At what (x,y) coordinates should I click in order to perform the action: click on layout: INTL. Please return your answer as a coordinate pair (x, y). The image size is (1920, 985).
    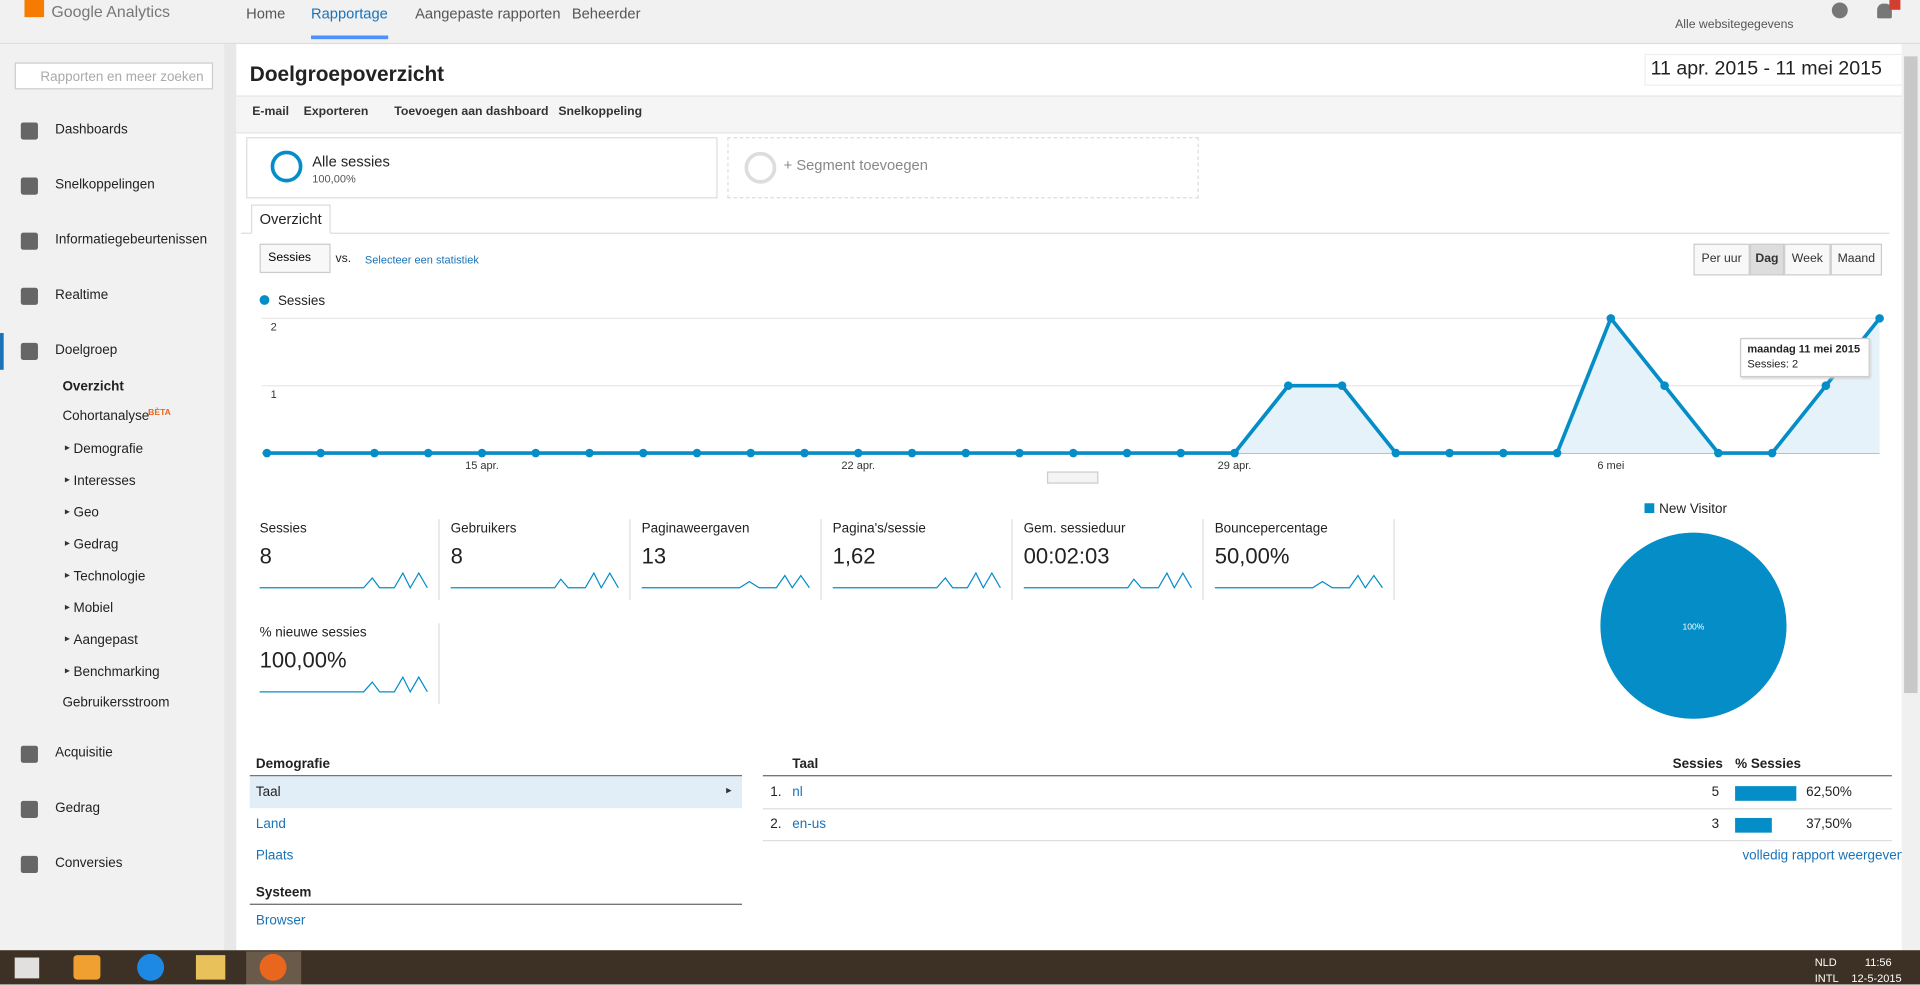
    Looking at the image, I should click on (1826, 978).